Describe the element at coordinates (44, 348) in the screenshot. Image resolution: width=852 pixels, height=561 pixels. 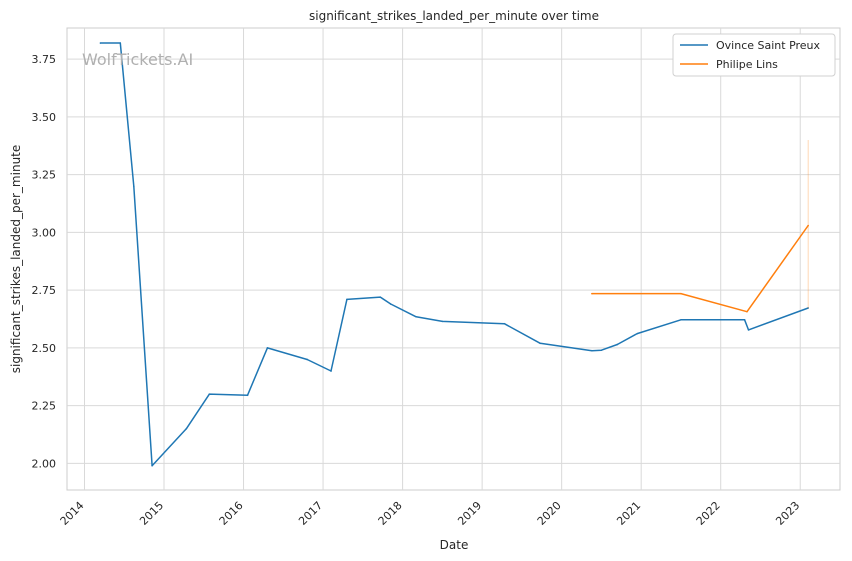
I see `y-tick-label: 2.50` at that location.